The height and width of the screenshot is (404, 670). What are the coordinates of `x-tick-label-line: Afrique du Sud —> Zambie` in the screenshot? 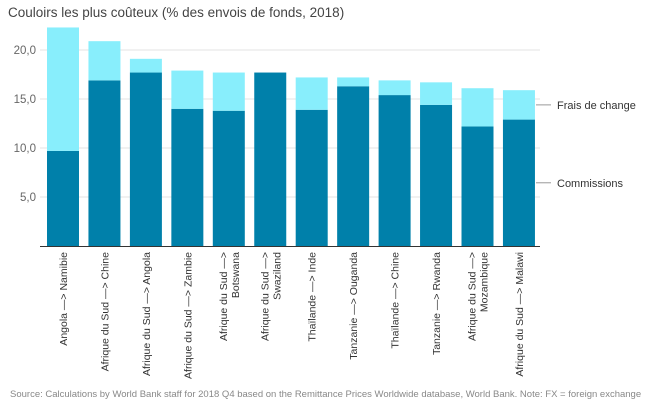 It's located at (188, 315).